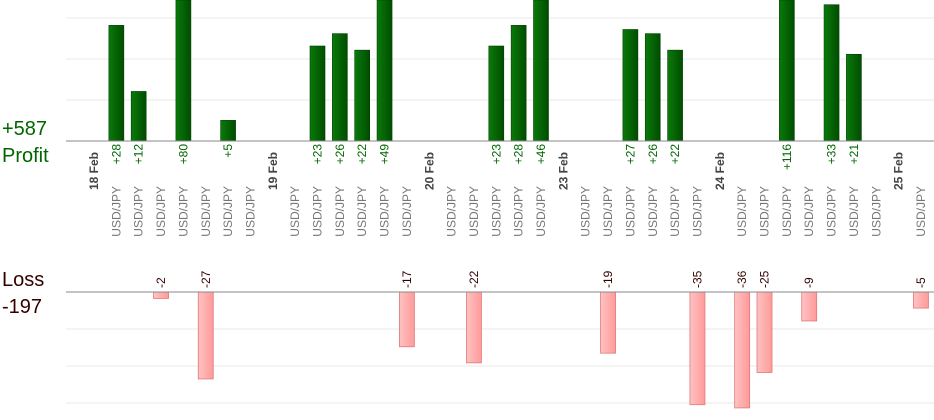 The image size is (934, 420). What do you see at coordinates (608, 279) in the screenshot?
I see `loss-value-label: -19` at bounding box center [608, 279].